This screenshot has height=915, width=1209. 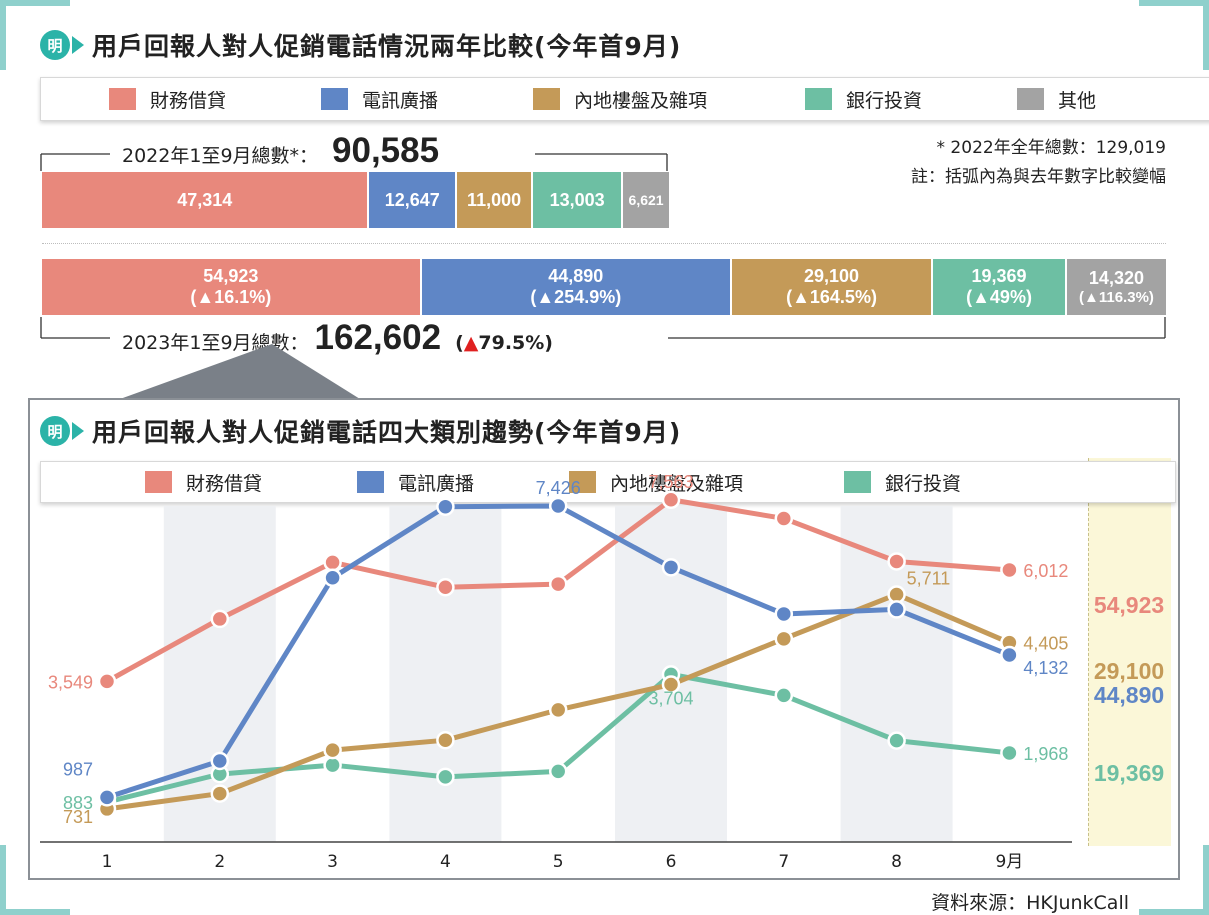 I want to click on title-1: 用戶回報人對人促銷電話情況兩年比較(今年首9月), so click(x=387, y=46).